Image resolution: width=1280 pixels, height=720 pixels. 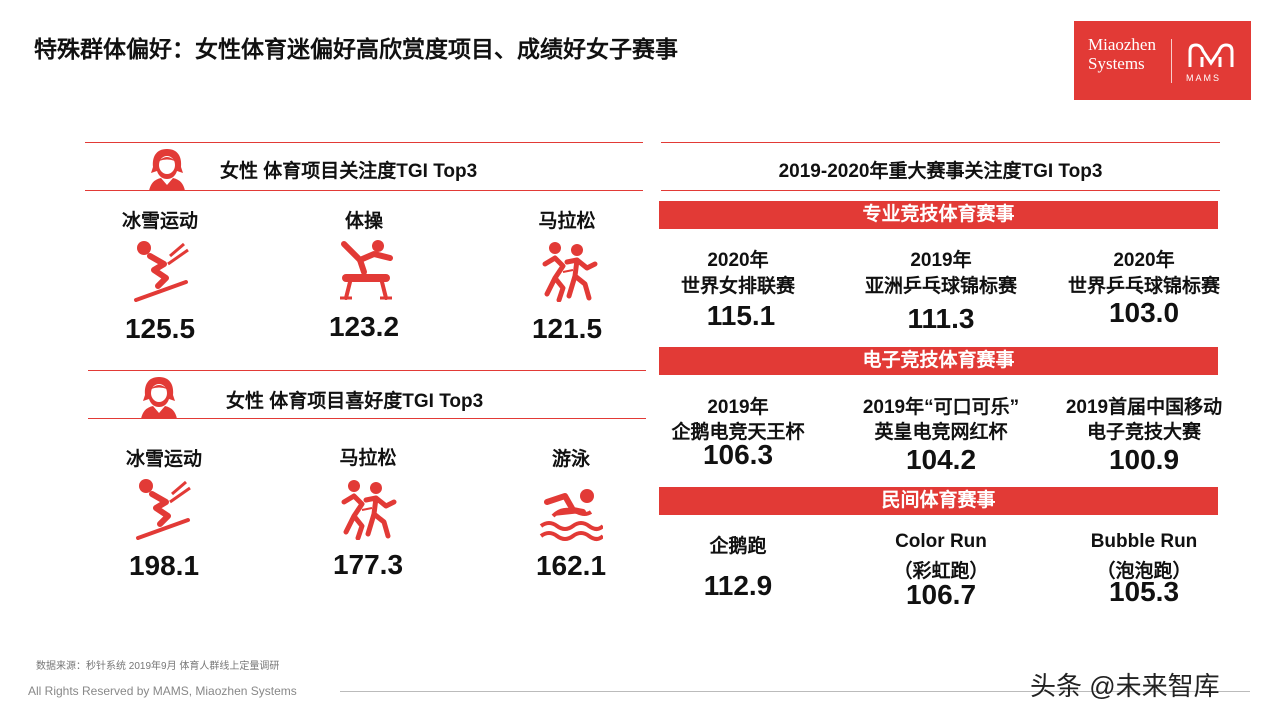 What do you see at coordinates (1143, 432) in the screenshot?
I see `event-name: 电子竞技大赛` at bounding box center [1143, 432].